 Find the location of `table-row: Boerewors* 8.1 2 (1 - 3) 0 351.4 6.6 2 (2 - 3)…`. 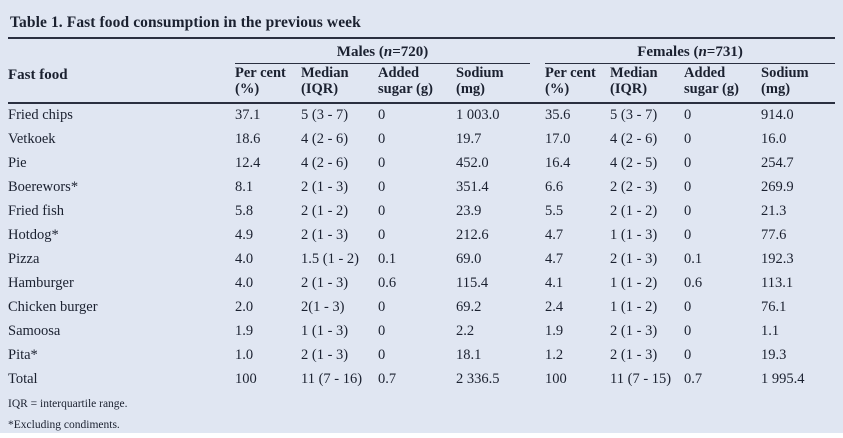

table-row: Boerewors* 8.1 2 (1 - 3) 0 351.4 6.6 2 (2 - 3)… is located at coordinates (421, 187).